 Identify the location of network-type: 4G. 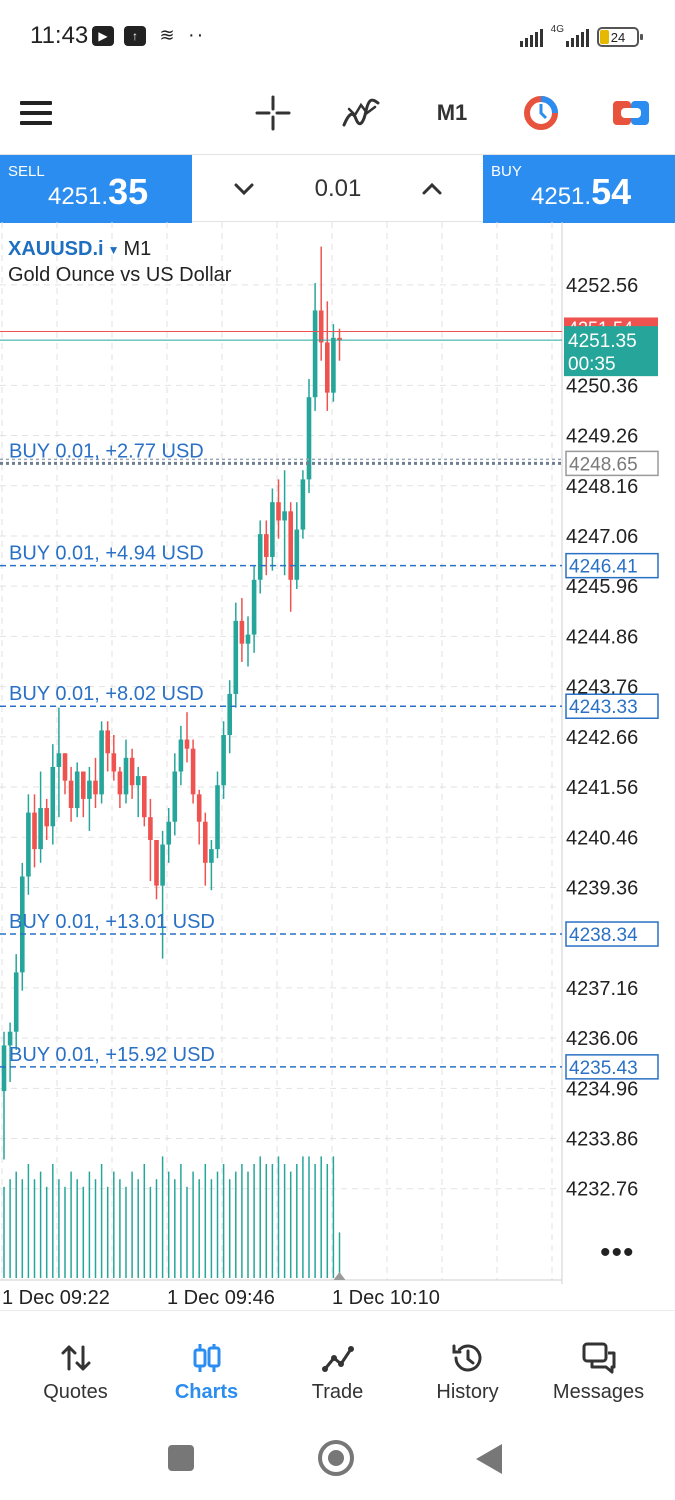
(557, 29).